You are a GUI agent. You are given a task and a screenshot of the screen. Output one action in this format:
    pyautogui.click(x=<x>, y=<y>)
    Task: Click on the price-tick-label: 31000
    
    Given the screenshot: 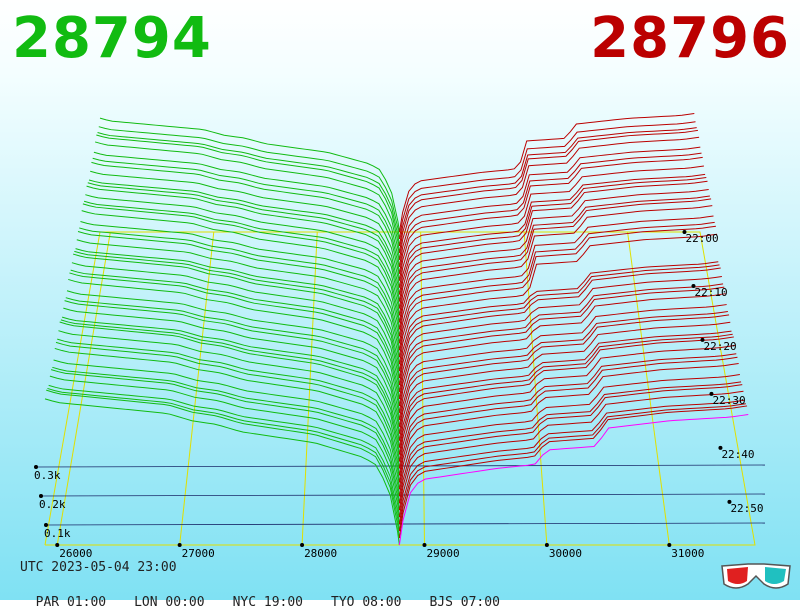 What is the action you would take?
    pyautogui.click(x=687, y=553)
    